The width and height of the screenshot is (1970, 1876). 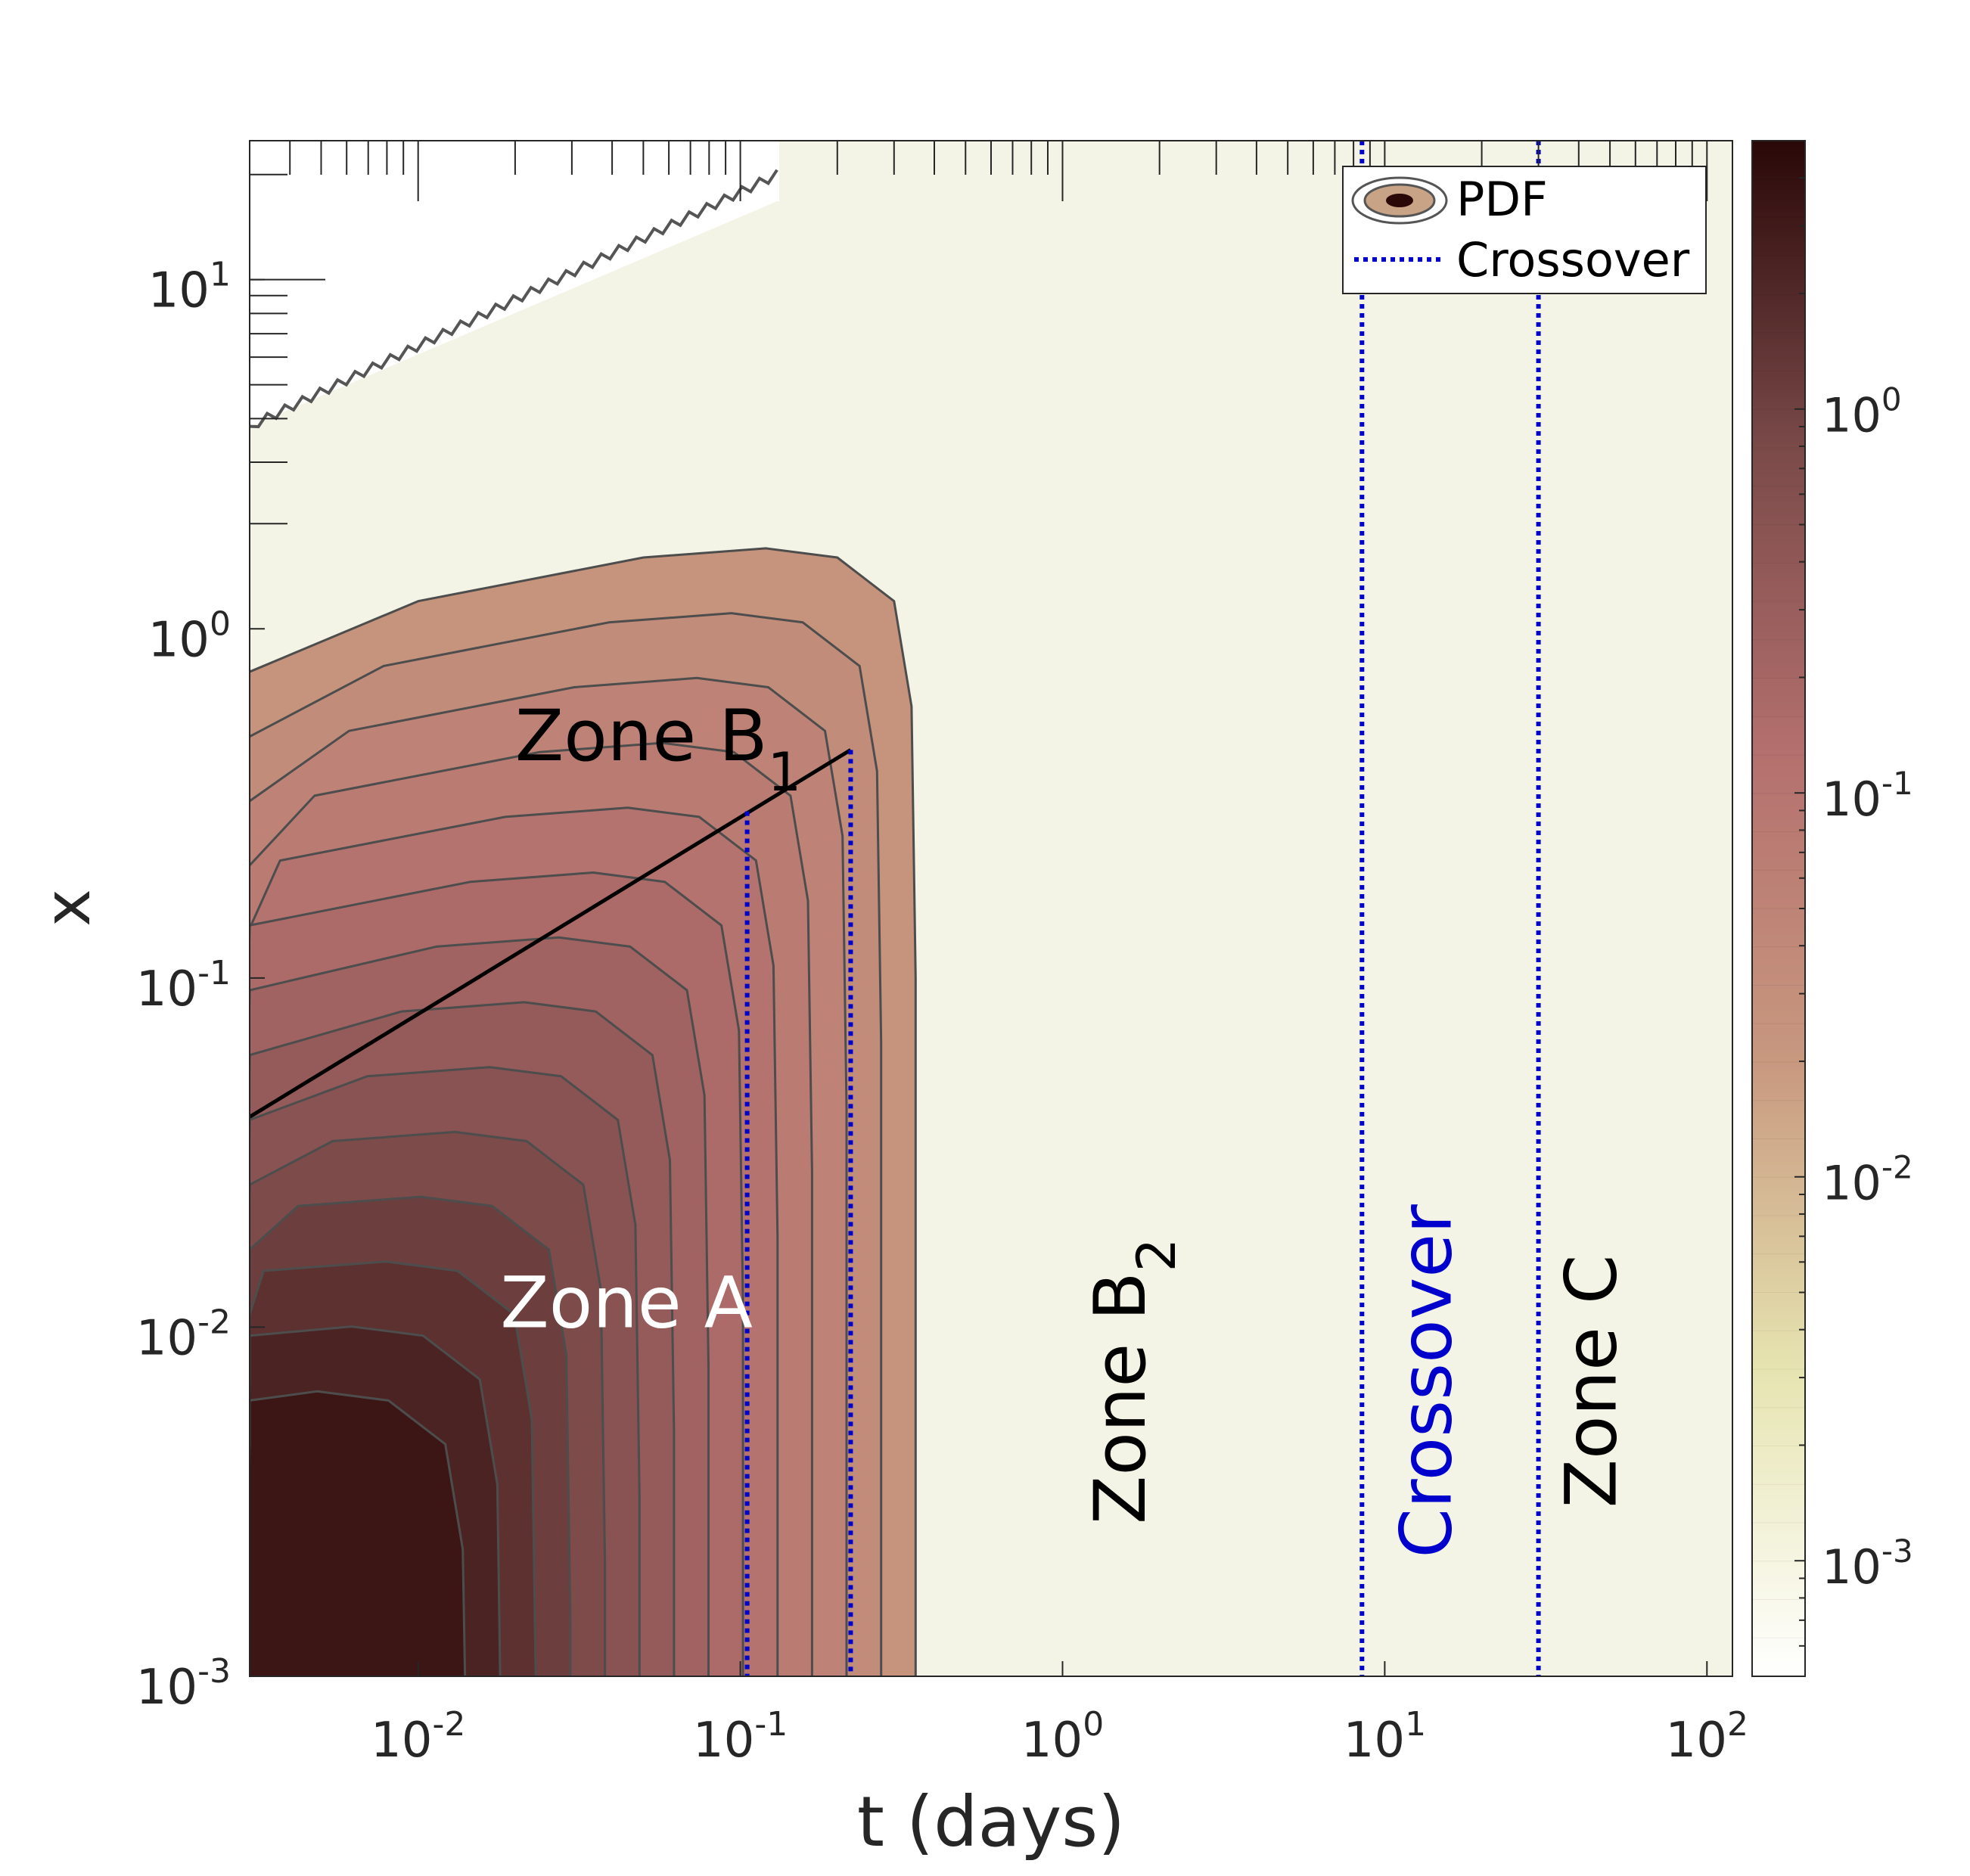 What do you see at coordinates (978, 171) in the screenshot?
I see `top-minor-ticks` at bounding box center [978, 171].